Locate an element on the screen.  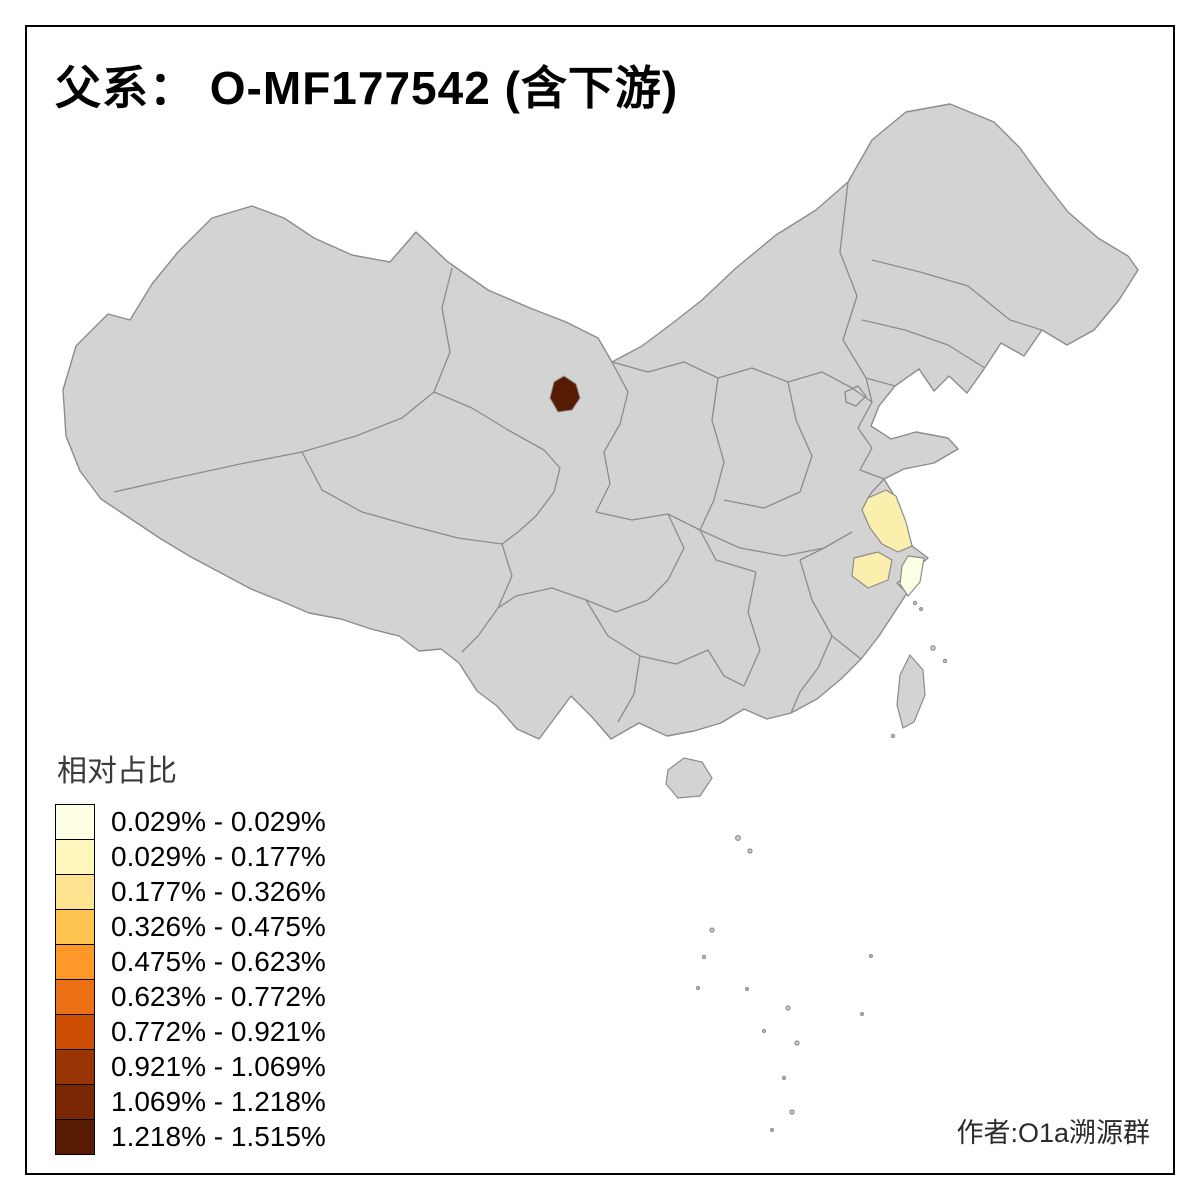
legend-item: 1.218% - 1.515% is located at coordinates (190, 1137).